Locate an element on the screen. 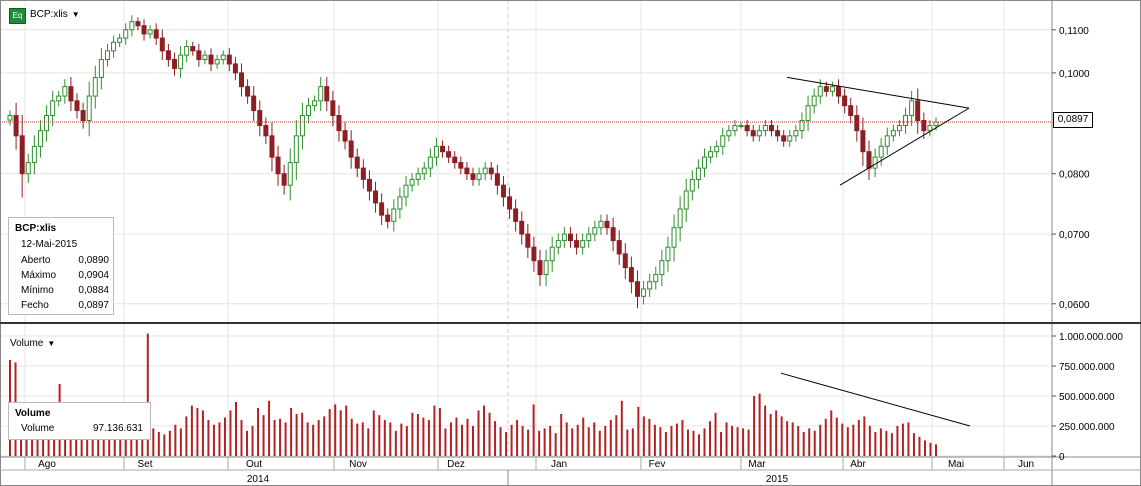  ohlc-value: 0,0904 is located at coordinates (93, 275).